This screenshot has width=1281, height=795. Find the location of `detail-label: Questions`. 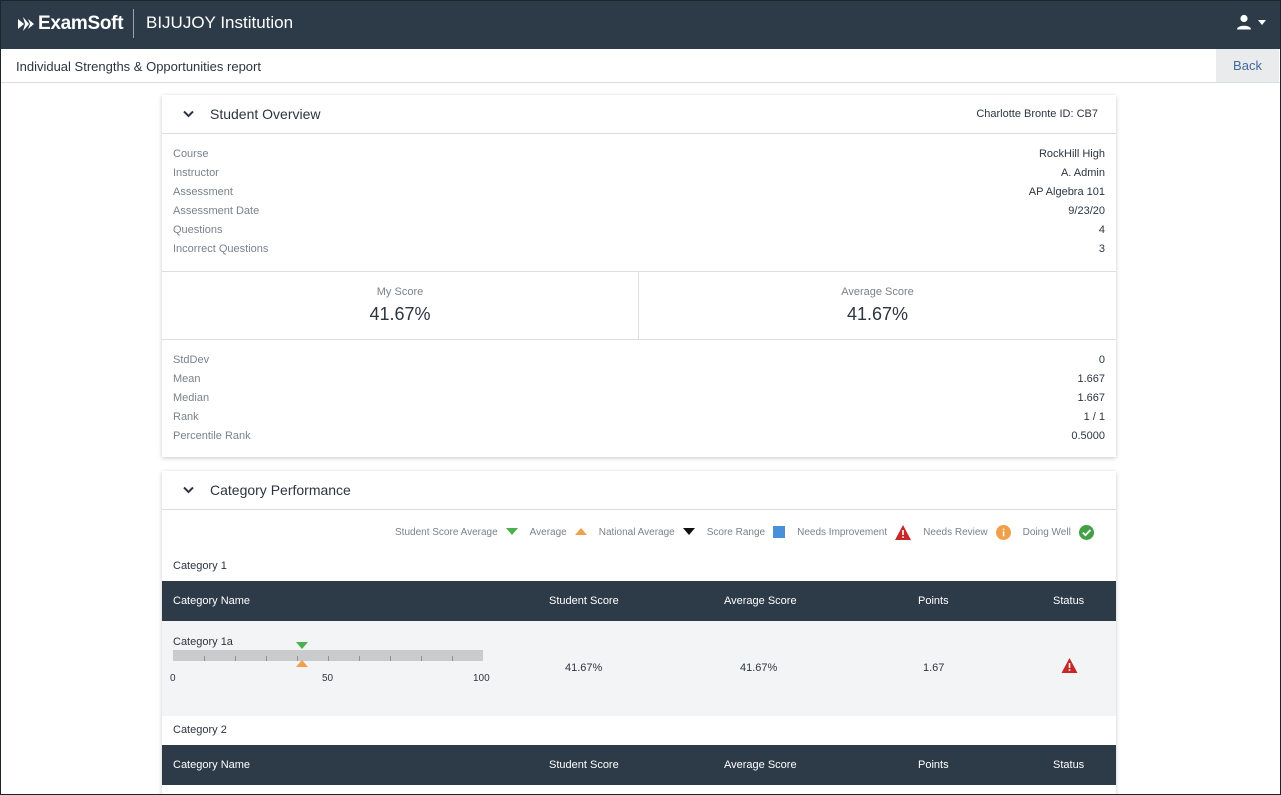

detail-label: Questions is located at coordinates (198, 230).